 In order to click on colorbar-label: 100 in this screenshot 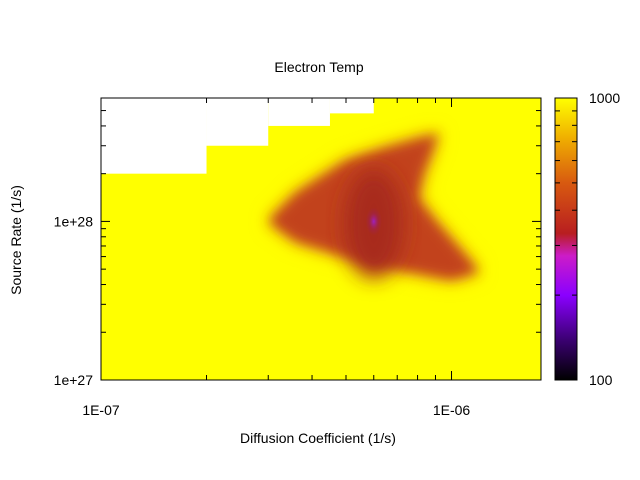, I will do `click(601, 380)`.